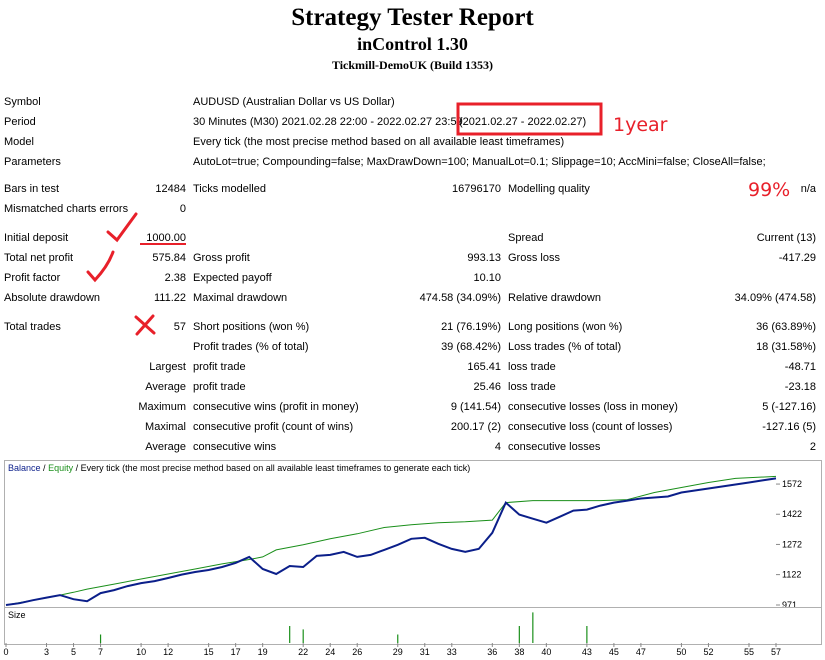  I want to click on report-title: Strategy Tester Report, so click(412, 17).